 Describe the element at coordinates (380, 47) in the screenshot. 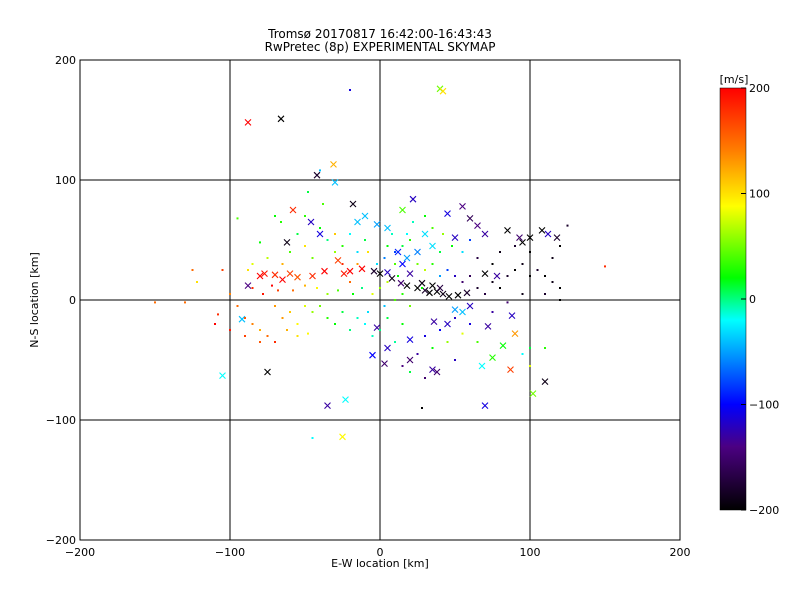

I see `chart-subtitle: RwPretec (8p) EXPERIMENTAL SKYMAP` at that location.